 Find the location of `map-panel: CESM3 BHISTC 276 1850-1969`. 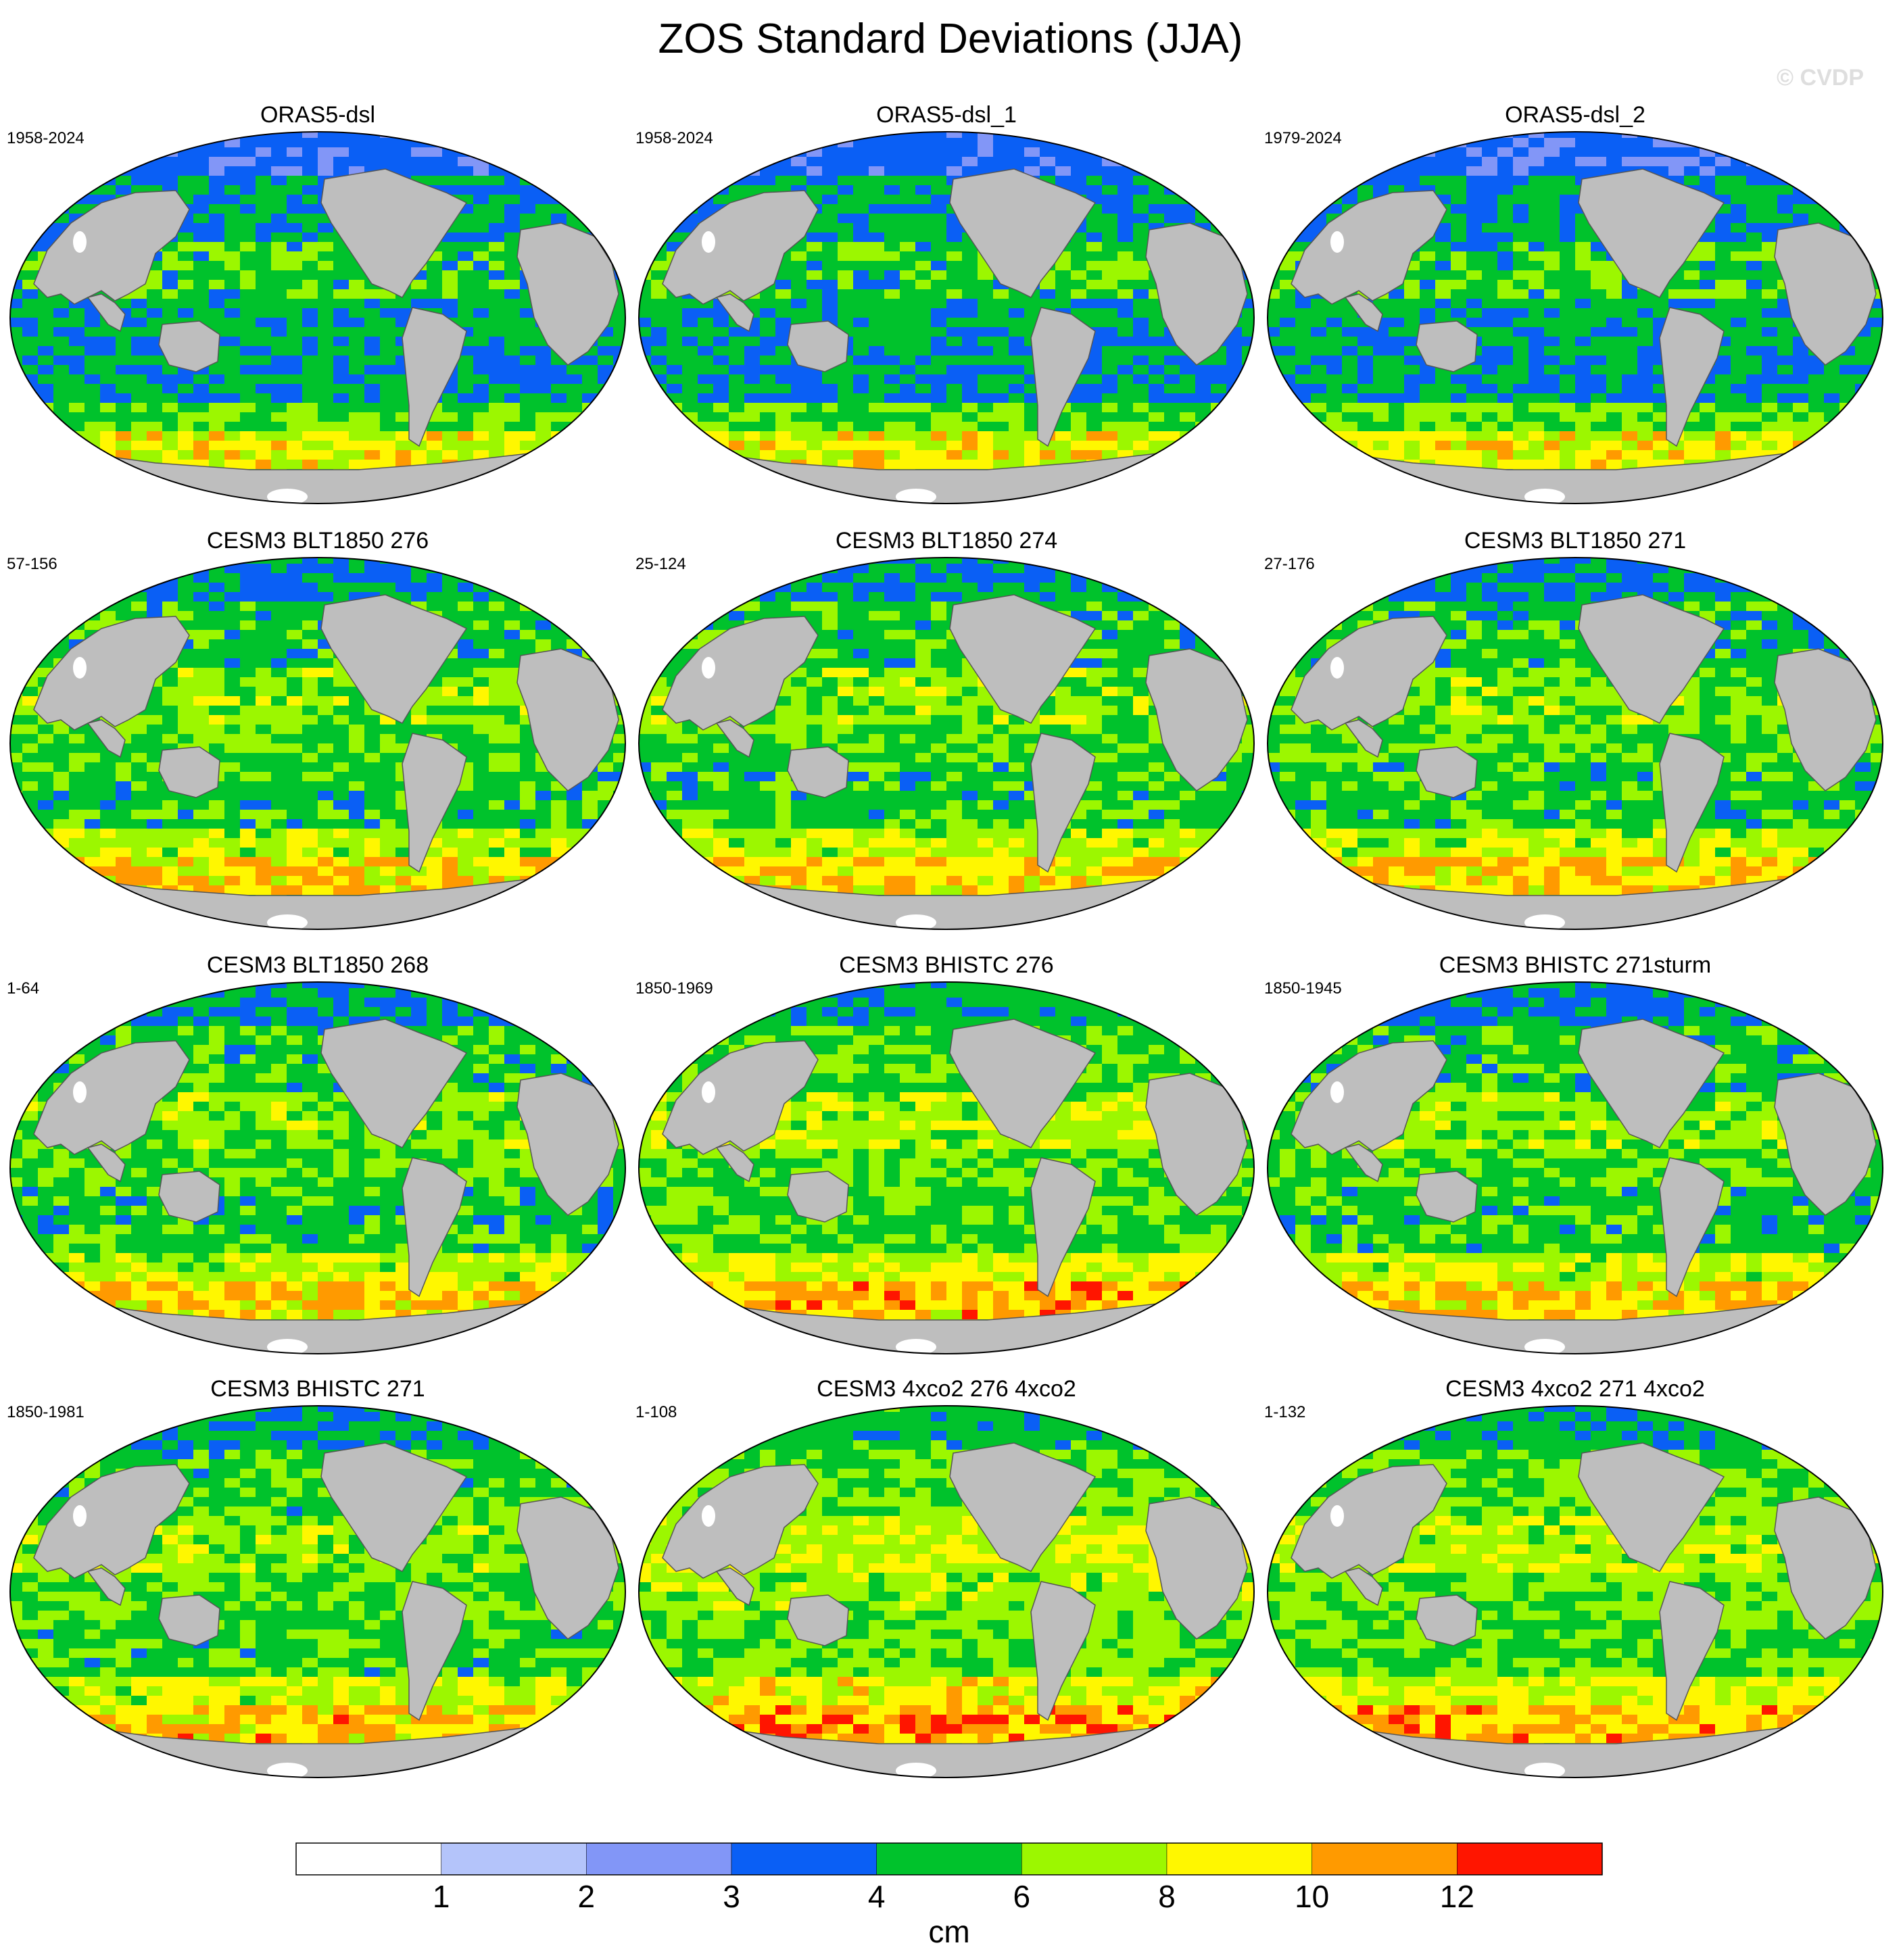

map-panel: CESM3 BHISTC 276 1850-1969 is located at coordinates (946, 1154).